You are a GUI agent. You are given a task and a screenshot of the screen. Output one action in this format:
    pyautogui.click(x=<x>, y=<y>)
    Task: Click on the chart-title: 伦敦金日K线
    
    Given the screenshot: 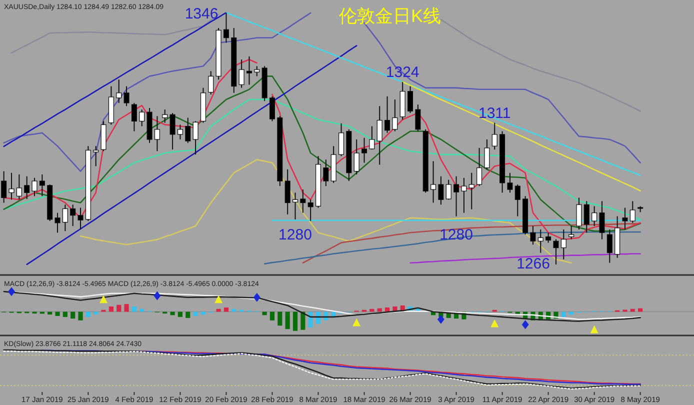 What is the action you would take?
    pyautogui.click(x=390, y=16)
    